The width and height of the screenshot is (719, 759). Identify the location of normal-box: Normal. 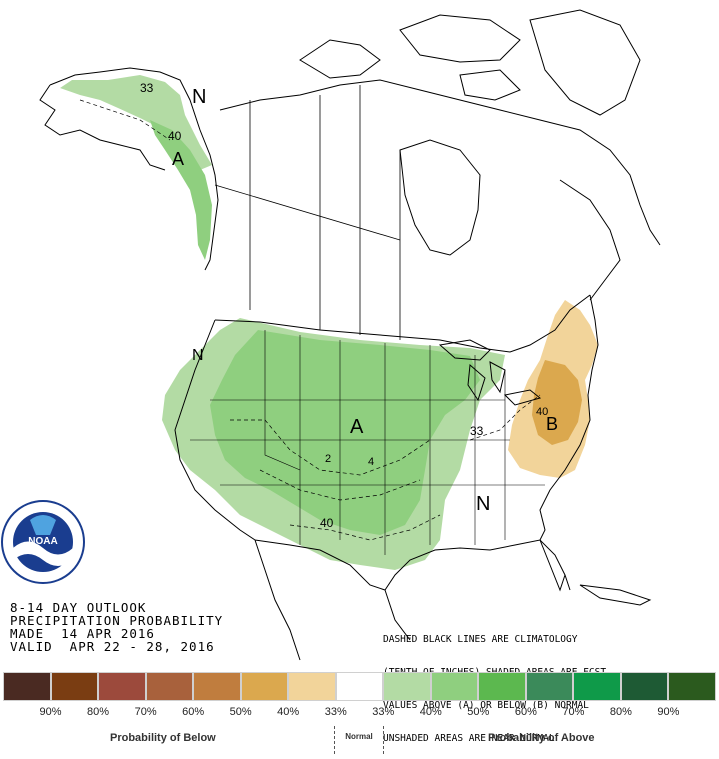
(359, 740).